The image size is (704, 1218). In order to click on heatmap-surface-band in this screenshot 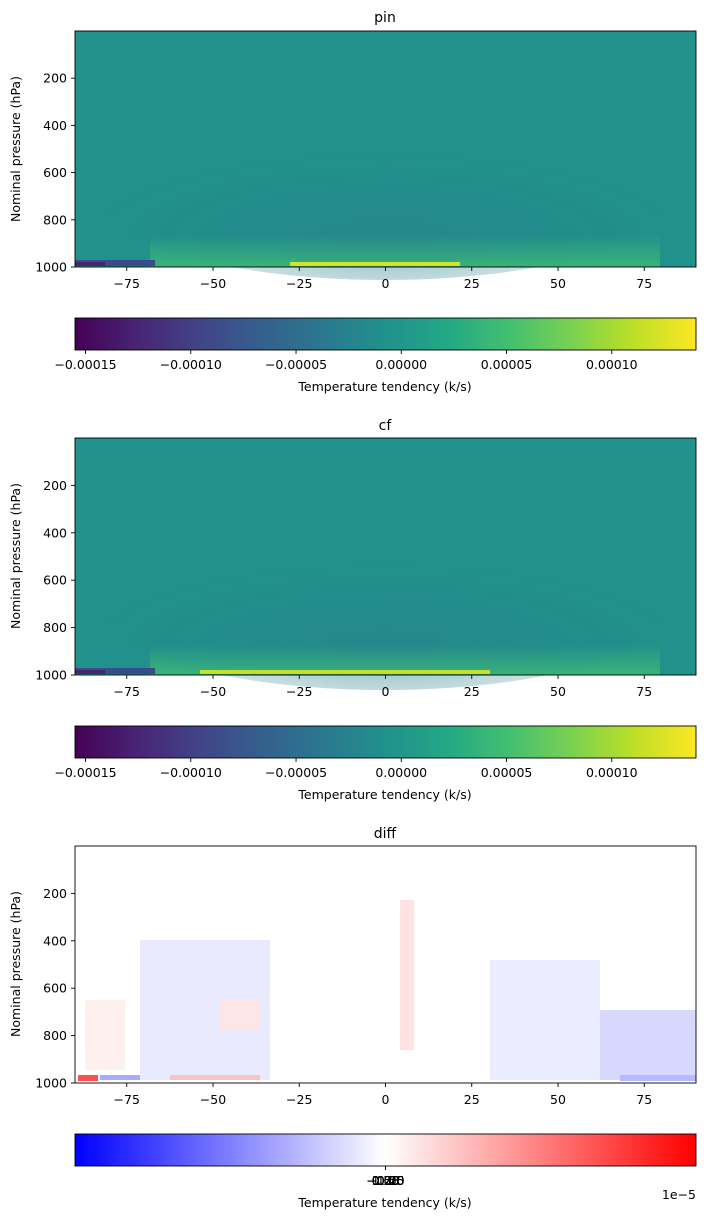, I will do `click(405, 251)`.